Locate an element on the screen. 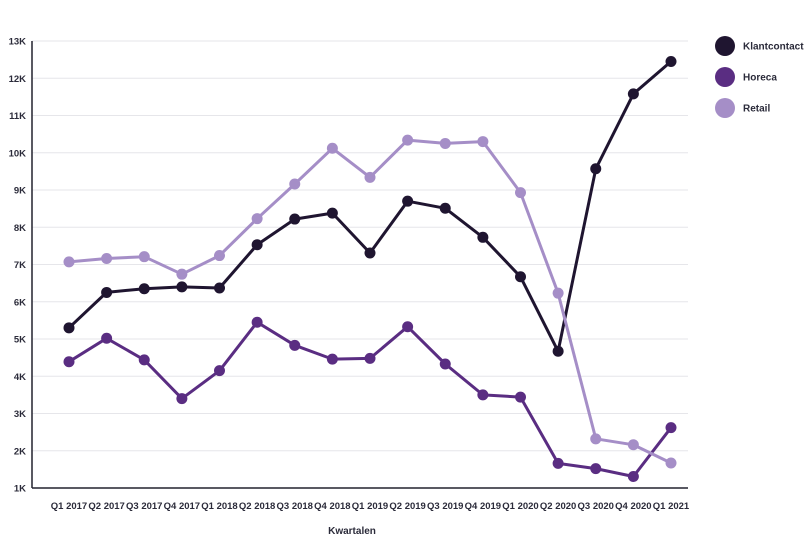 This screenshot has width=809, height=545. x-axis-label: Kwartalen is located at coordinates (352, 531).